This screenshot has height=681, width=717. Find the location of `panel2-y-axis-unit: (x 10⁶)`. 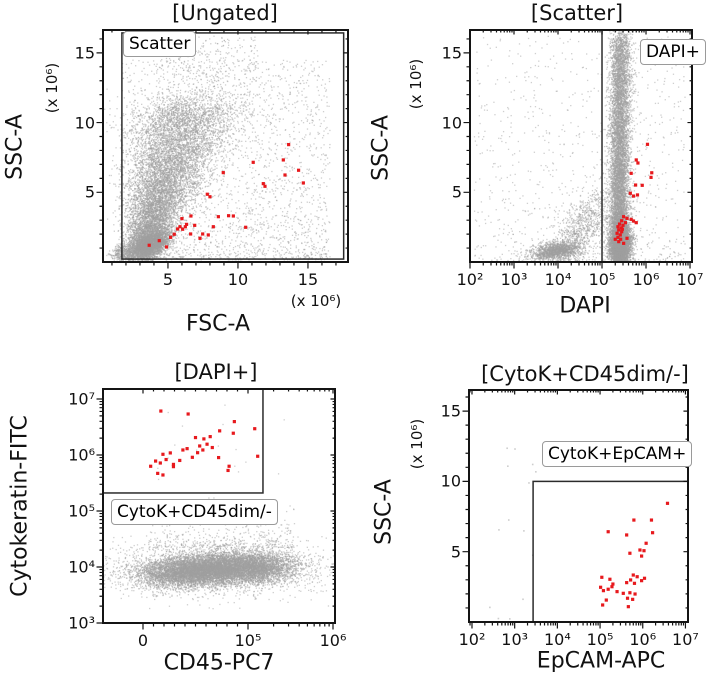

panel2-y-axis-unit: (x 10⁶) is located at coordinates (416, 84).